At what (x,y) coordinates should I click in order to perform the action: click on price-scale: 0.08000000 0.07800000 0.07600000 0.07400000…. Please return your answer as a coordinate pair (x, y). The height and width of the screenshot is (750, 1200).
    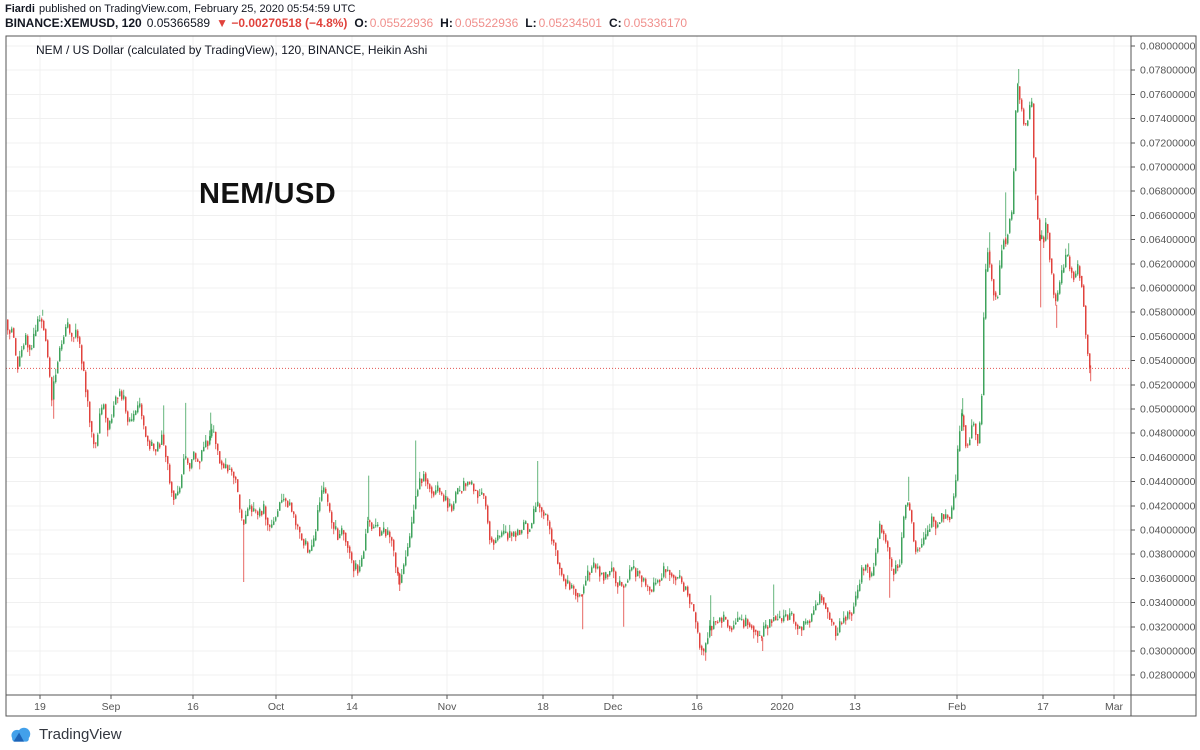
    Looking at the image, I should click on (1163, 361).